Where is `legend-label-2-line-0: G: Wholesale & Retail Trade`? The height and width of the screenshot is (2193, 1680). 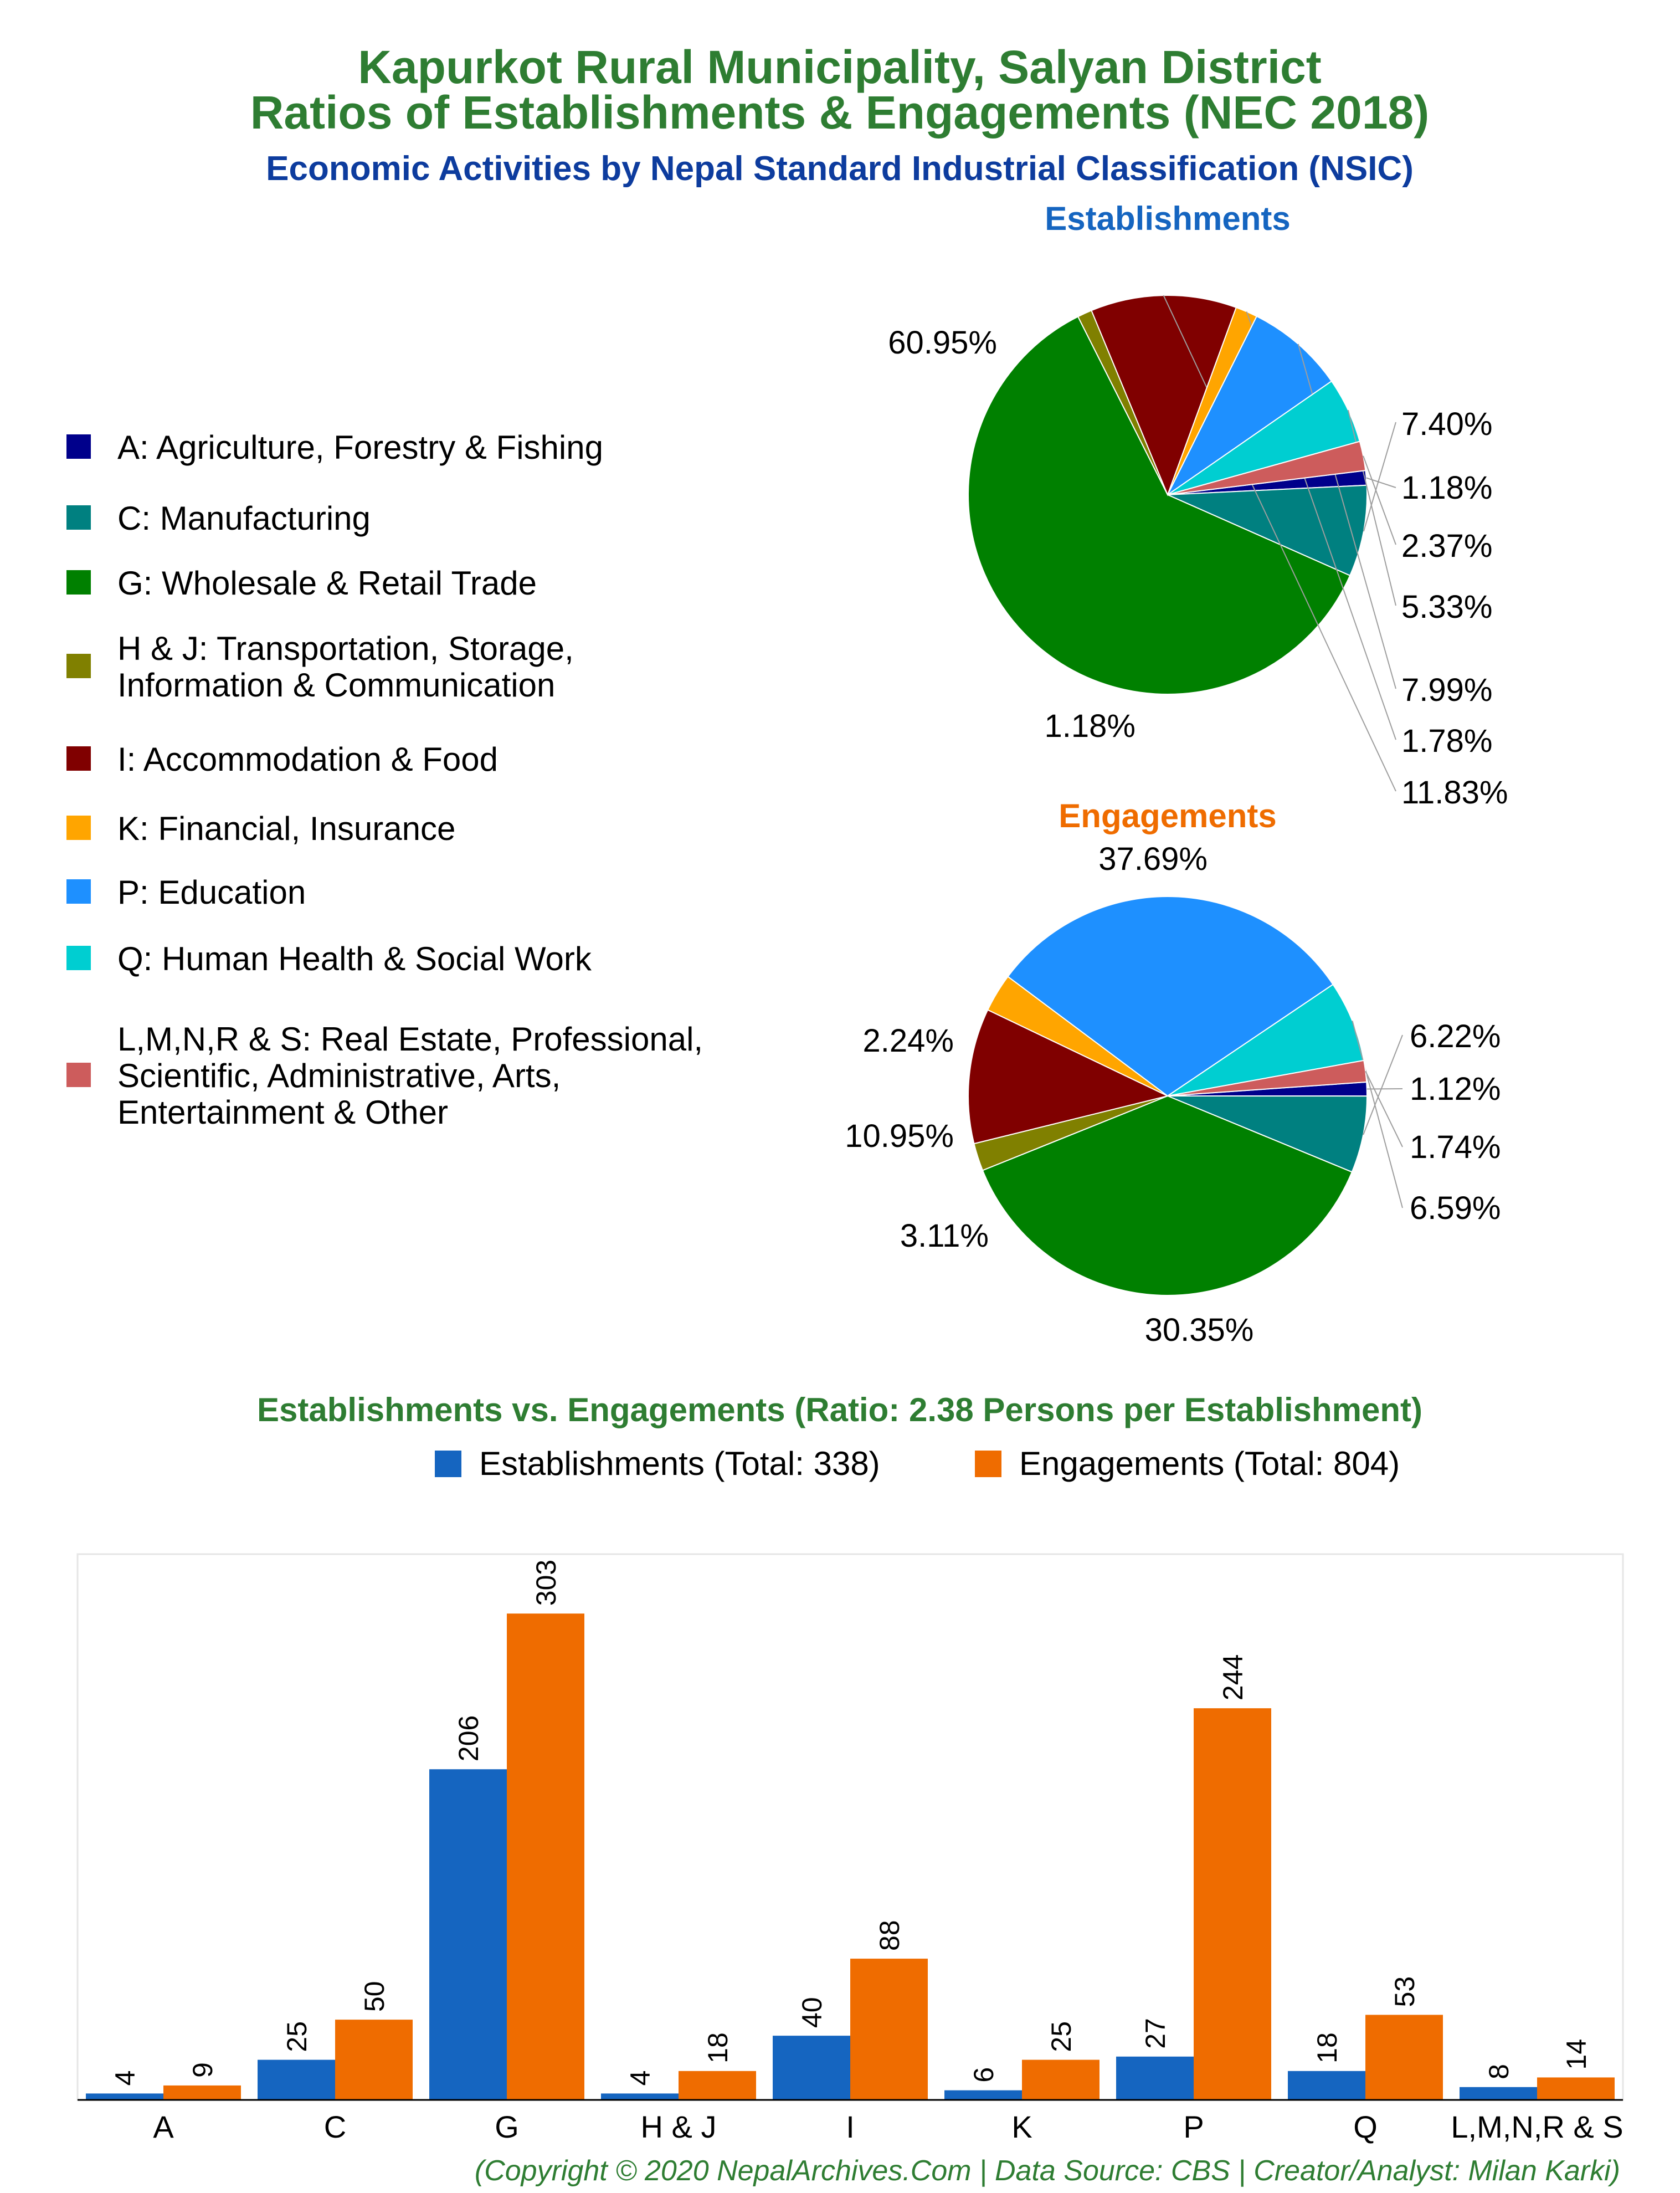 legend-label-2-line-0: G: Wholesale & Retail Trade is located at coordinates (327, 583).